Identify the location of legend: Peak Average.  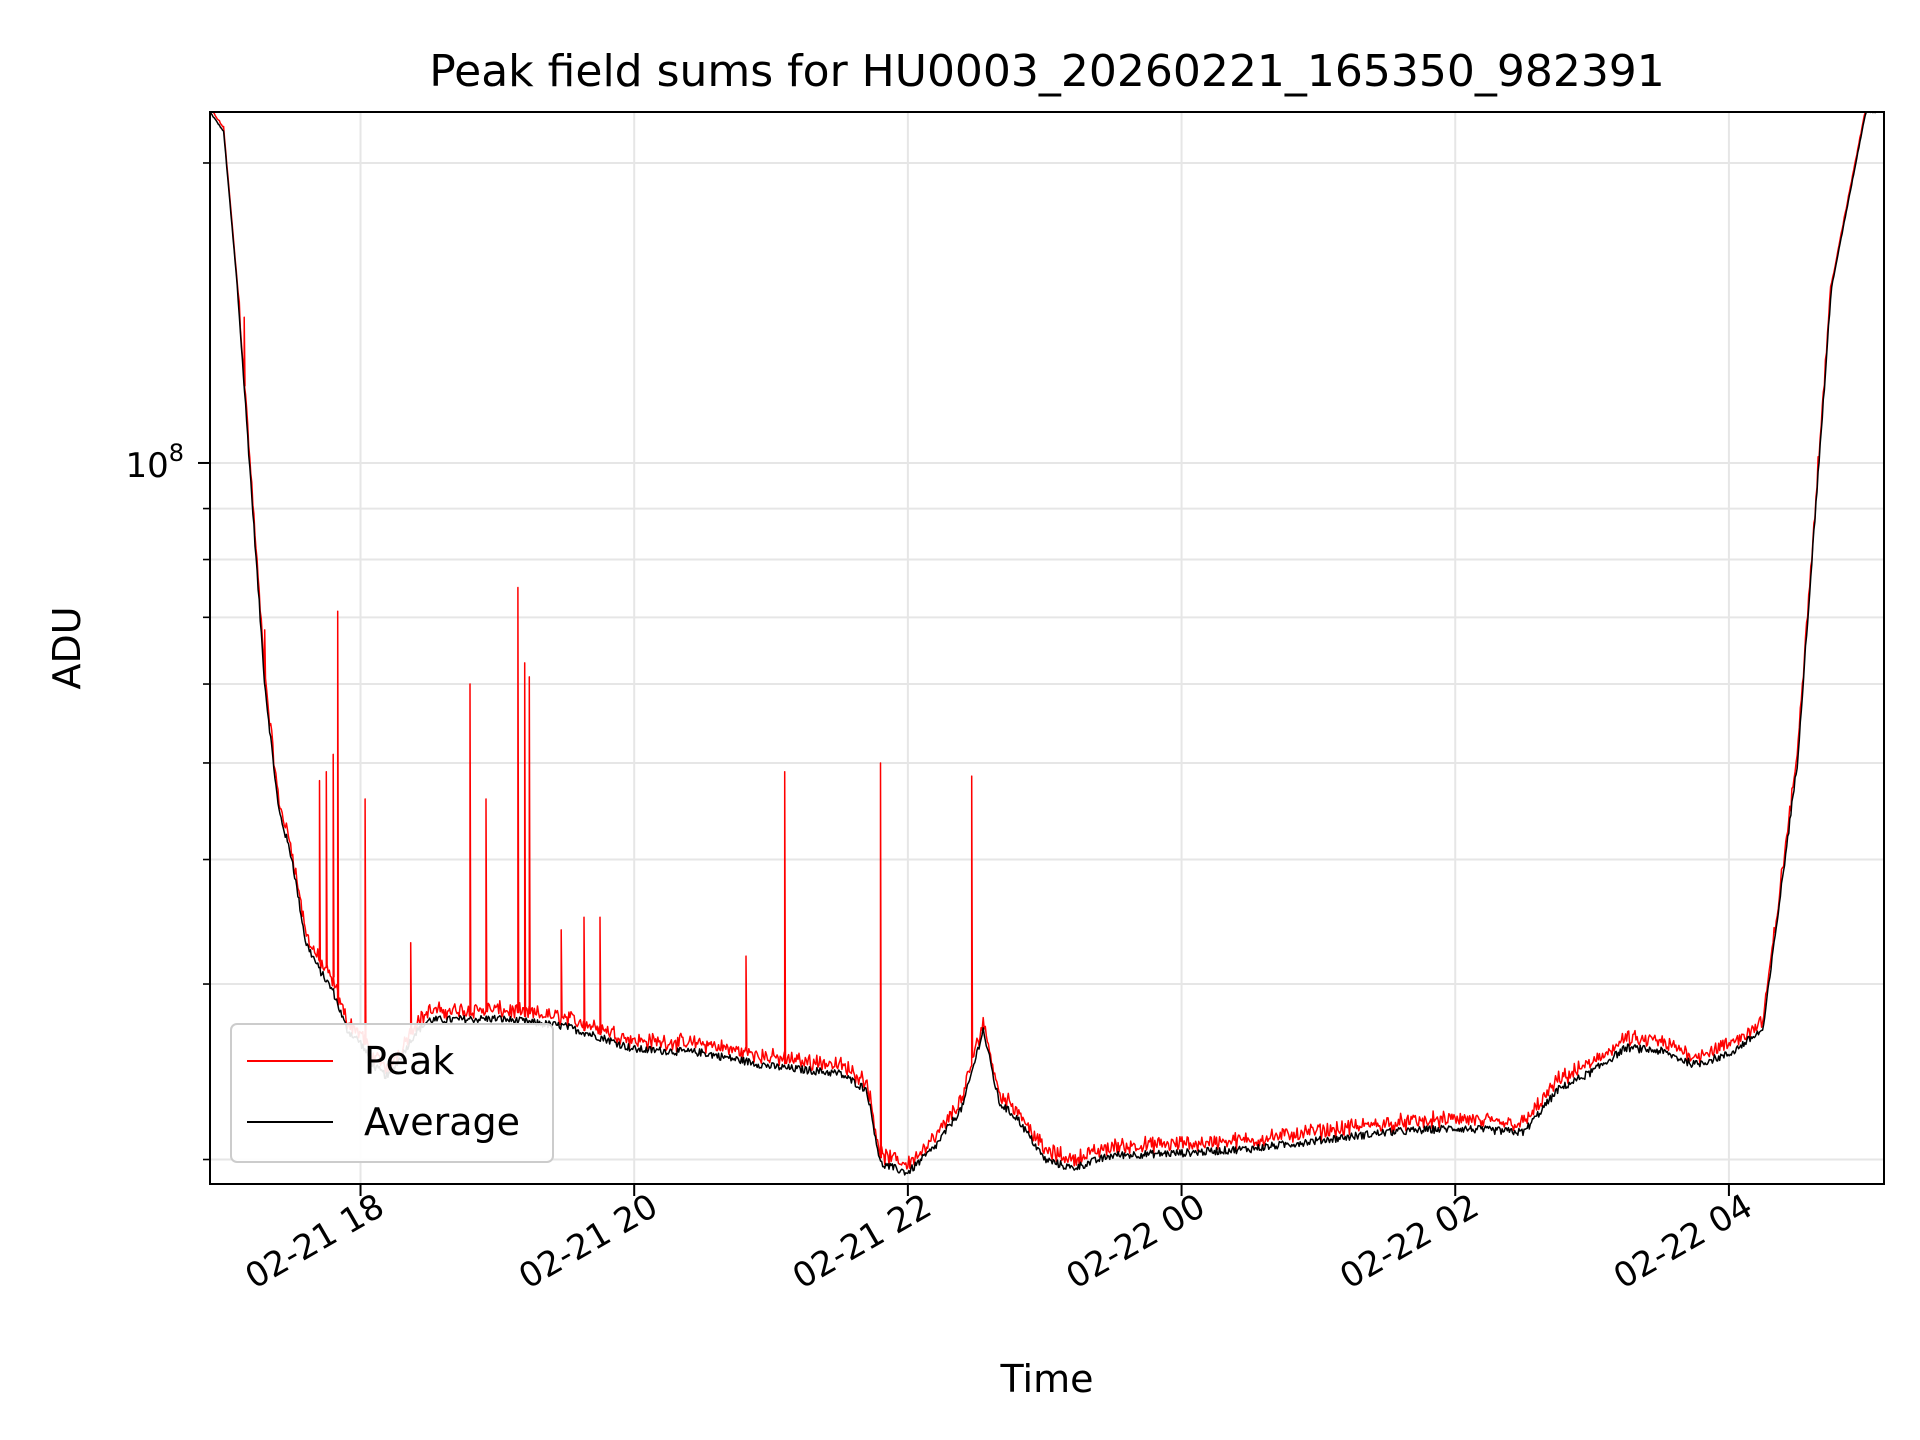
(392, 1093).